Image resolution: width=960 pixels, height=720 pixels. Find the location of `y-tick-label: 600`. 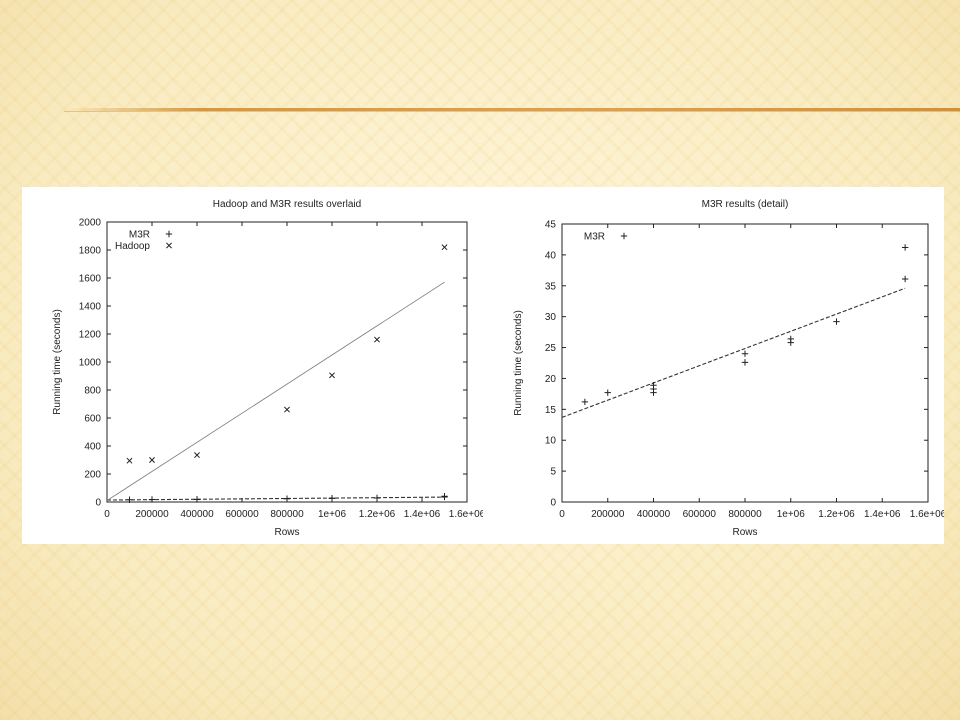

y-tick-label: 600 is located at coordinates (92, 419).